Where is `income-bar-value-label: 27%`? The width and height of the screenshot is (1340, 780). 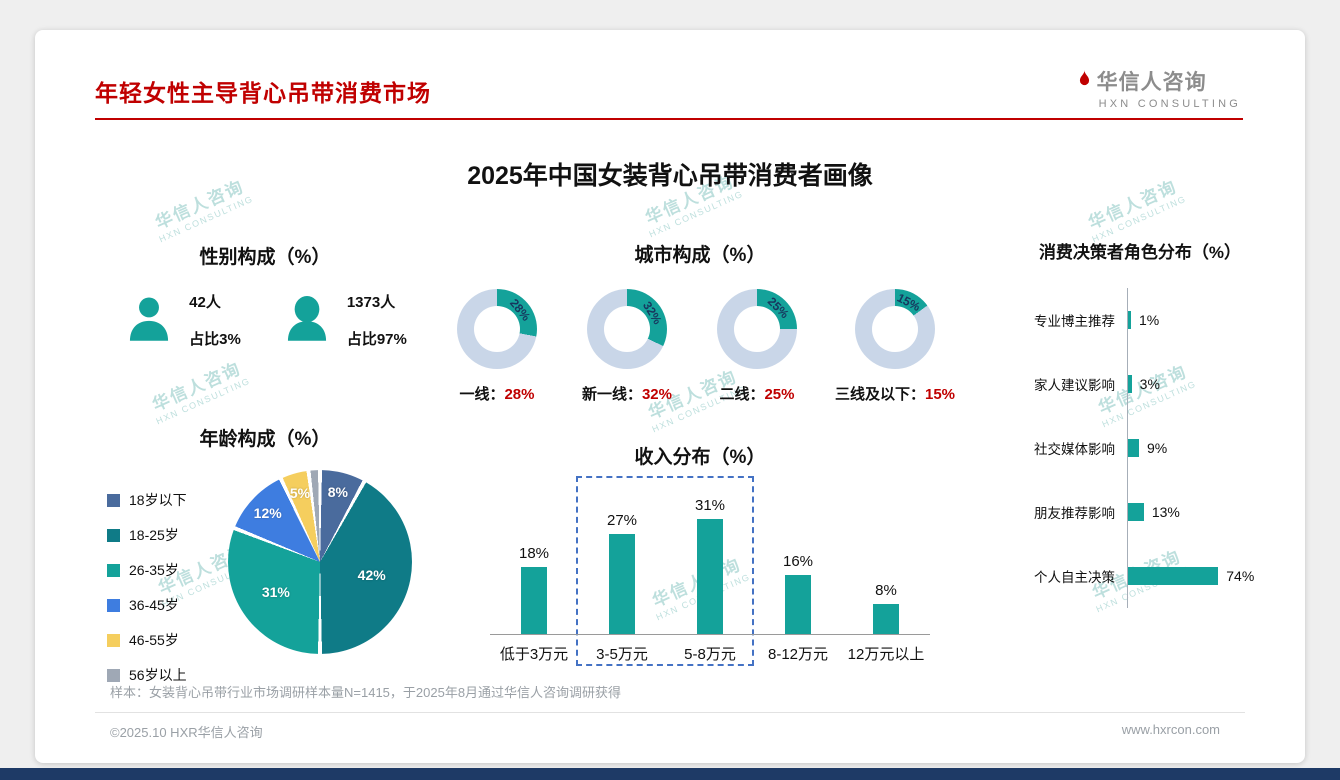
income-bar-value-label: 27% is located at coordinates (622, 521).